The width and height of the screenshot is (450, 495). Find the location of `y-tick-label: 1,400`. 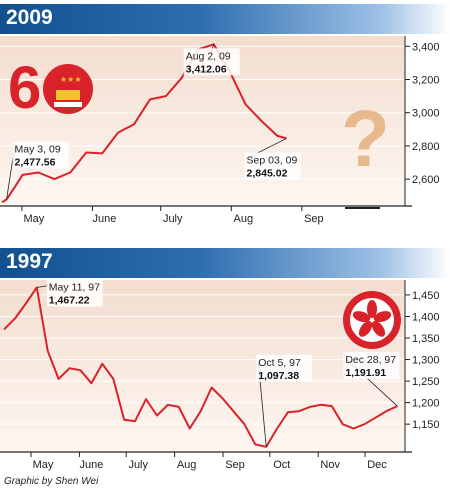

y-tick-label: 1,400 is located at coordinates (426, 317).